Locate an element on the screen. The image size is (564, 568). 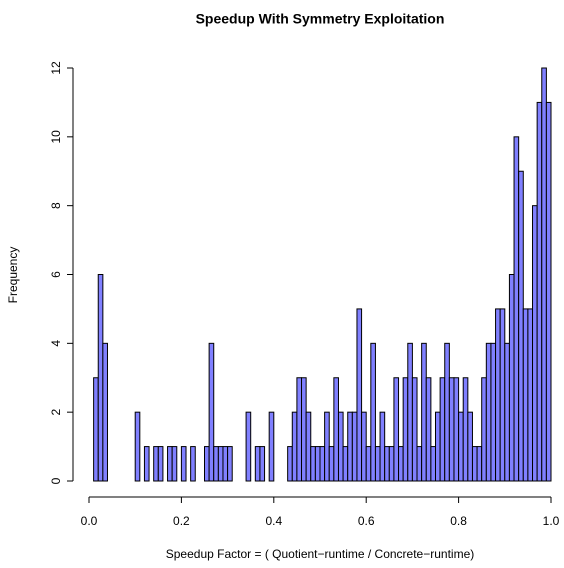
x-tick-label: 0.0 is located at coordinates (89, 521).